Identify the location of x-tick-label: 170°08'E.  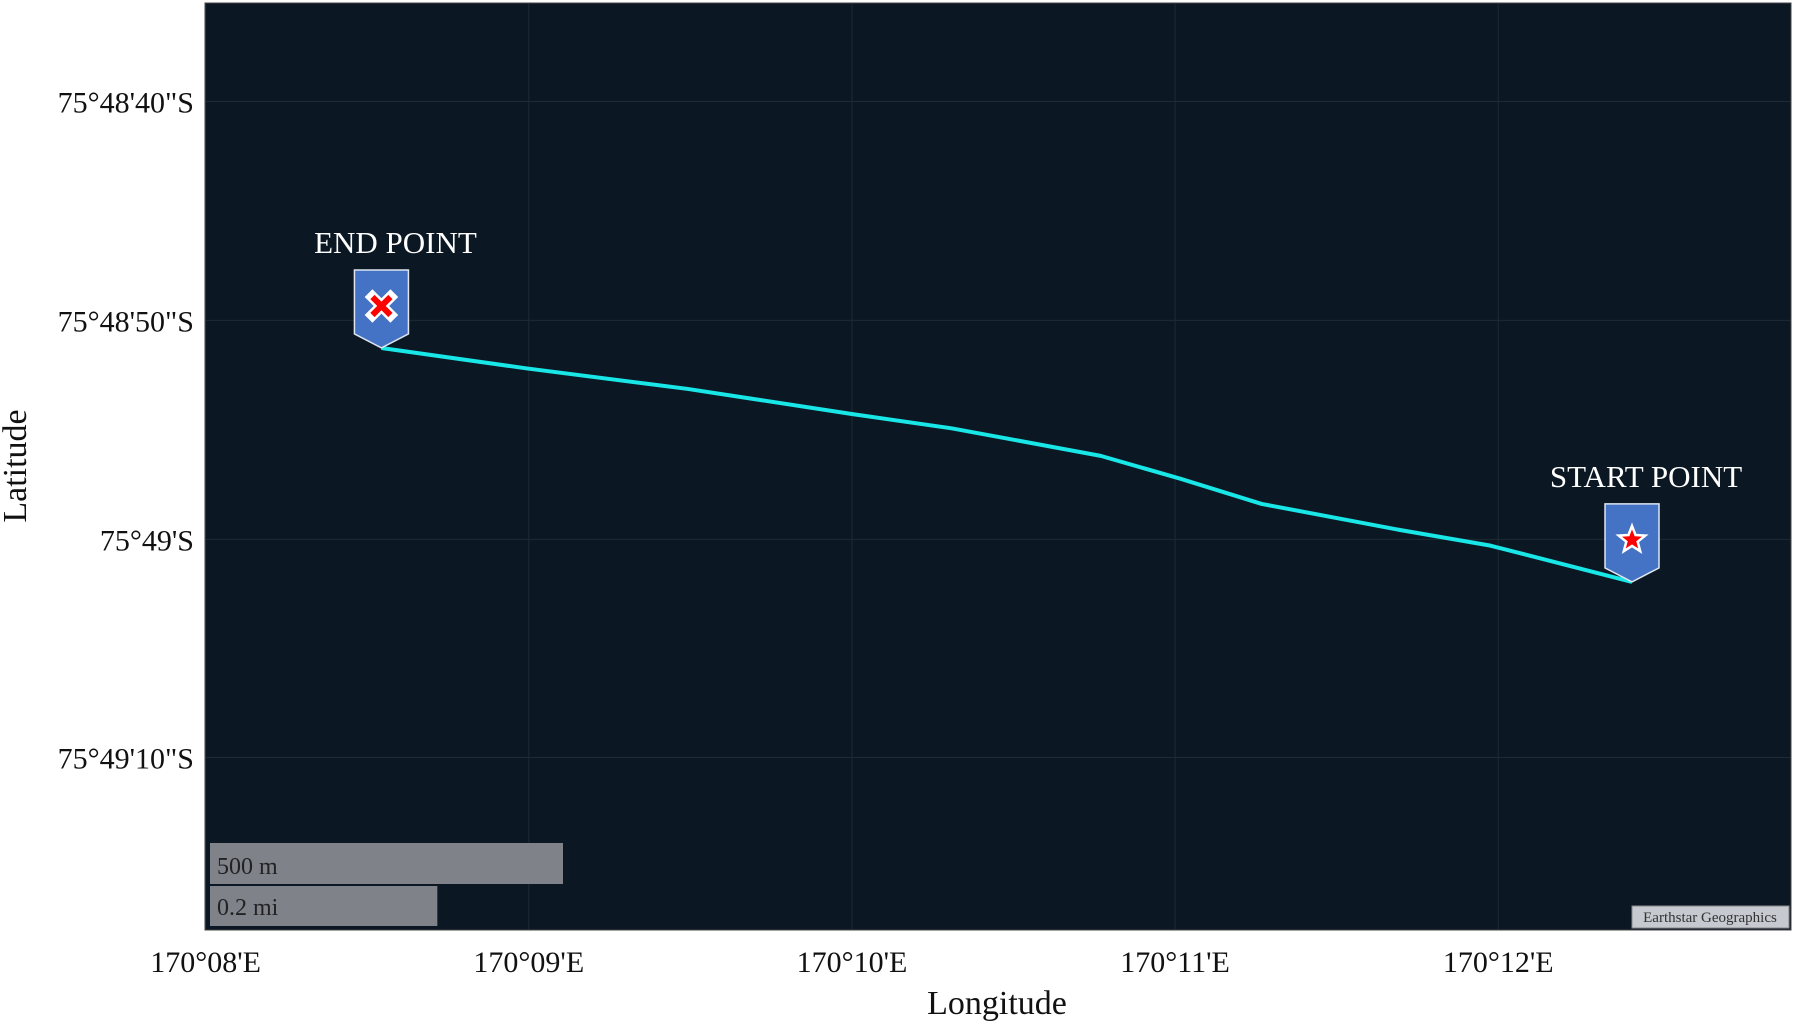
(205, 962).